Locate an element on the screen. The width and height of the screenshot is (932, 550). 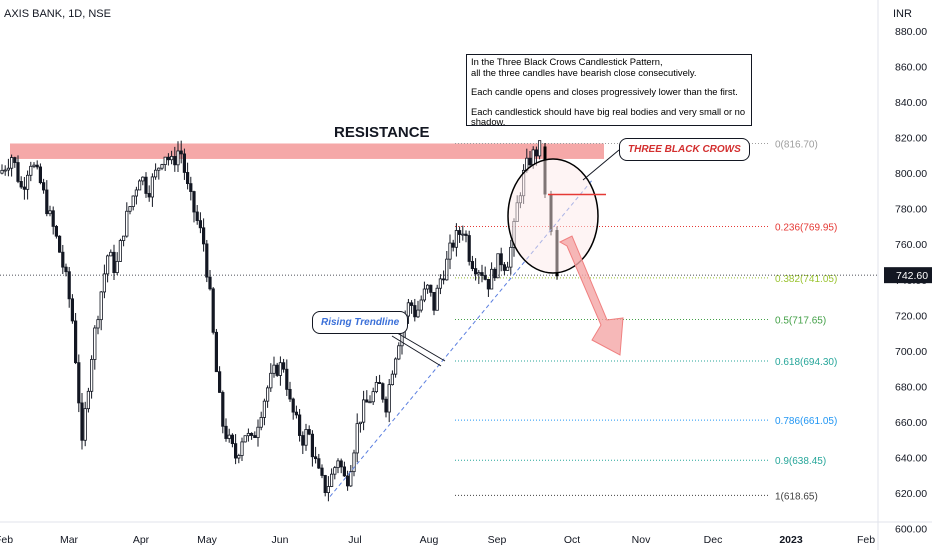
y-tick-11: 660.00 is located at coordinates (911, 423).